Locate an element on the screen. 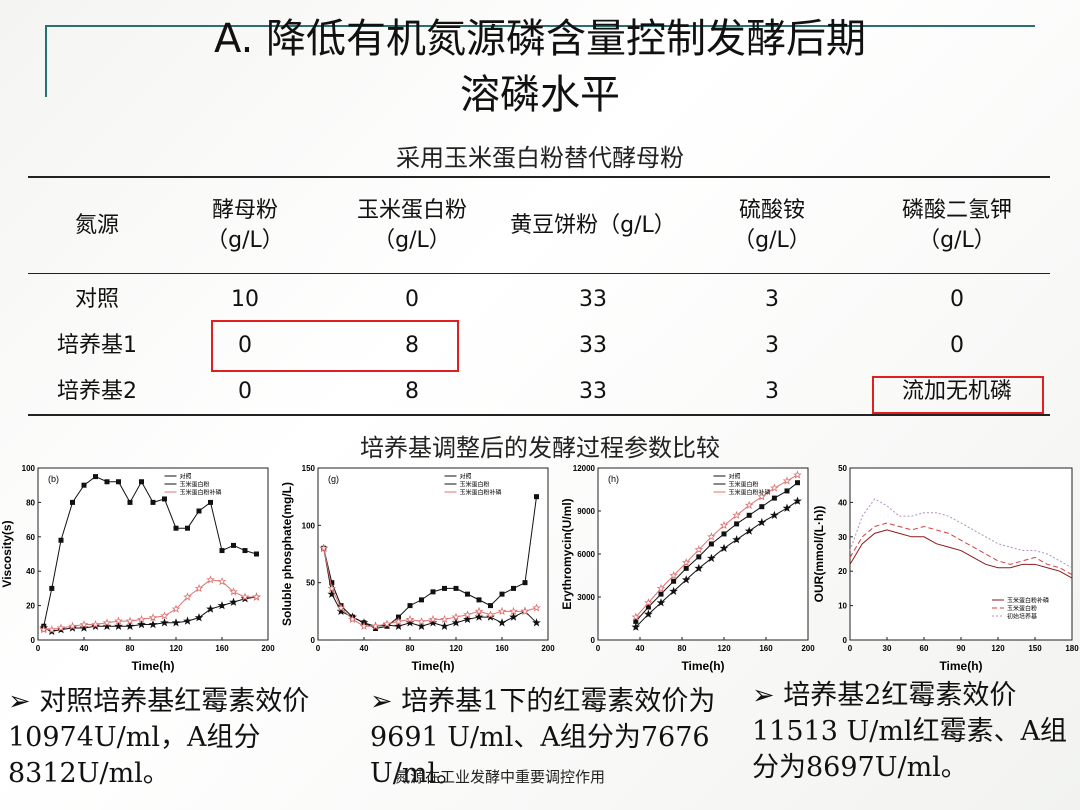 Image resolution: width=1080 pixels, height=810 pixels. section-caption: 培养基调整后的发酵过程参数比较 is located at coordinates (540, 448).